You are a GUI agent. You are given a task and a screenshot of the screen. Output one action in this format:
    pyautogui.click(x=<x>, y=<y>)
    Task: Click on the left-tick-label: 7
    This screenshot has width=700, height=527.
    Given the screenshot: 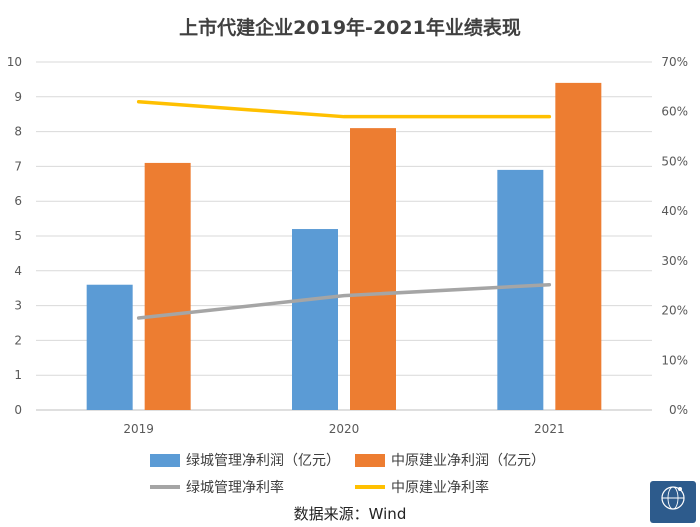 What is the action you would take?
    pyautogui.click(x=18, y=166)
    